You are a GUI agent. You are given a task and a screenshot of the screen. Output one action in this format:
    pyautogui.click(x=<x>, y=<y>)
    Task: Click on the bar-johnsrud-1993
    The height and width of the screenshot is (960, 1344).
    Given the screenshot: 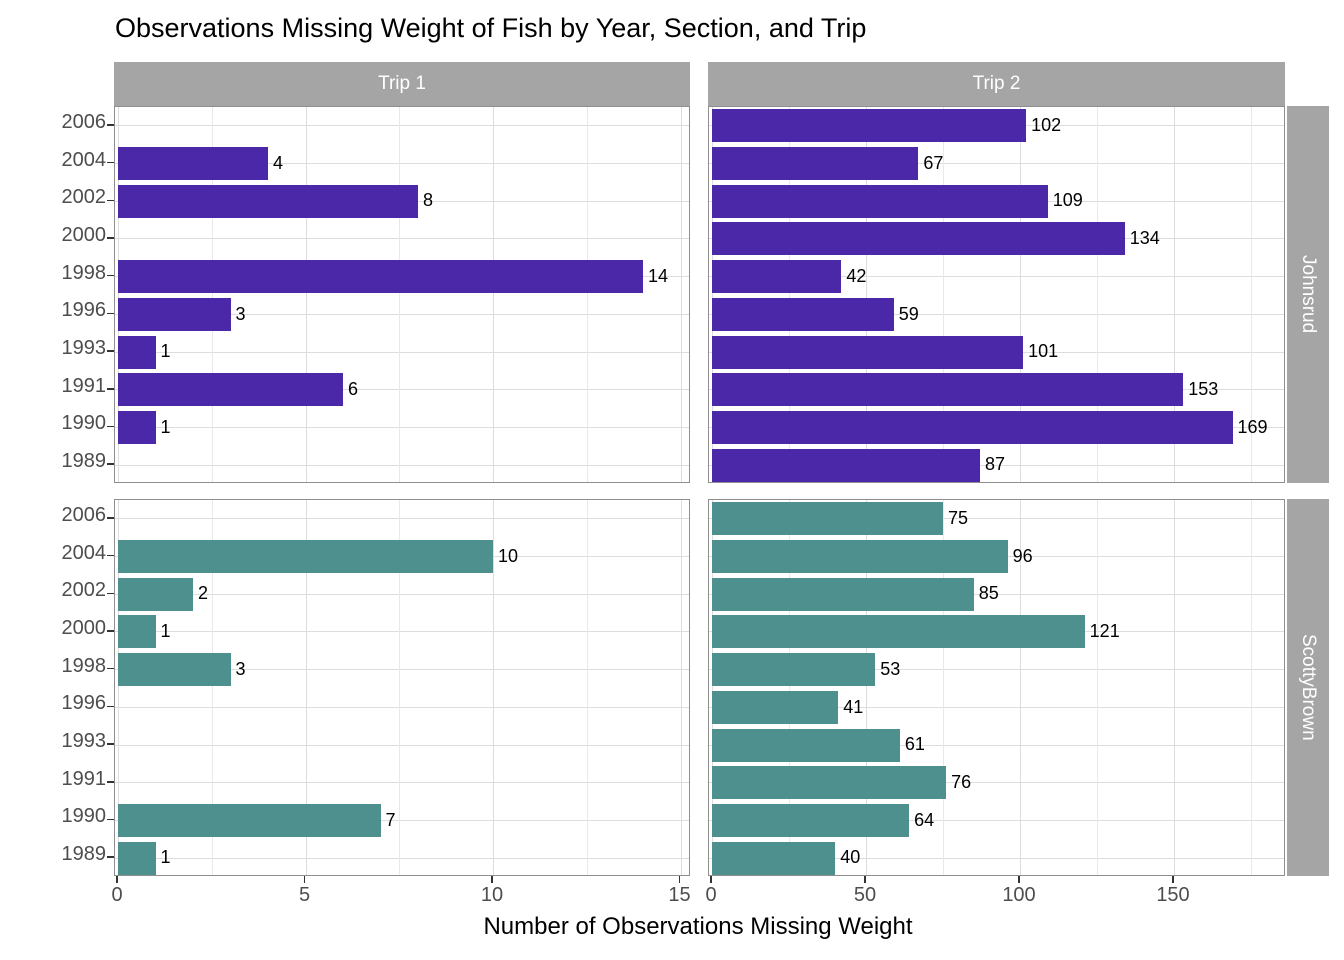 What is the action you would take?
    pyautogui.click(x=868, y=352)
    